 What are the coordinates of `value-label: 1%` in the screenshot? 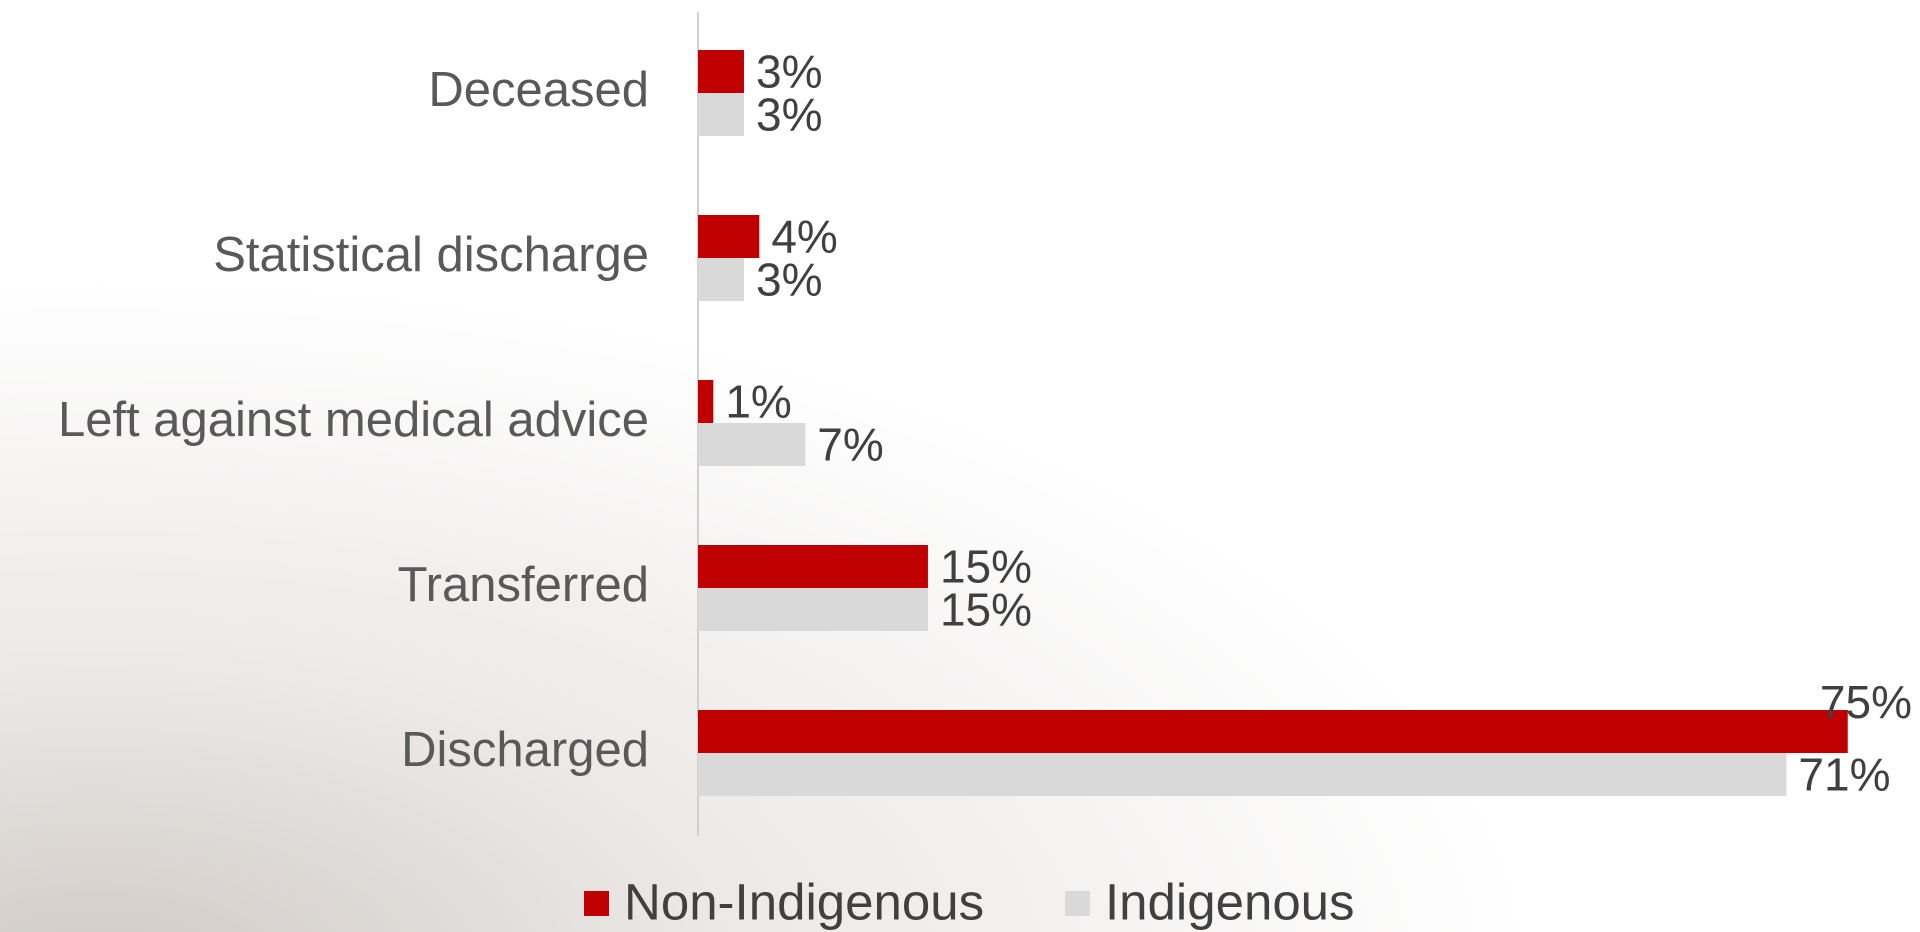 It's located at (758, 402).